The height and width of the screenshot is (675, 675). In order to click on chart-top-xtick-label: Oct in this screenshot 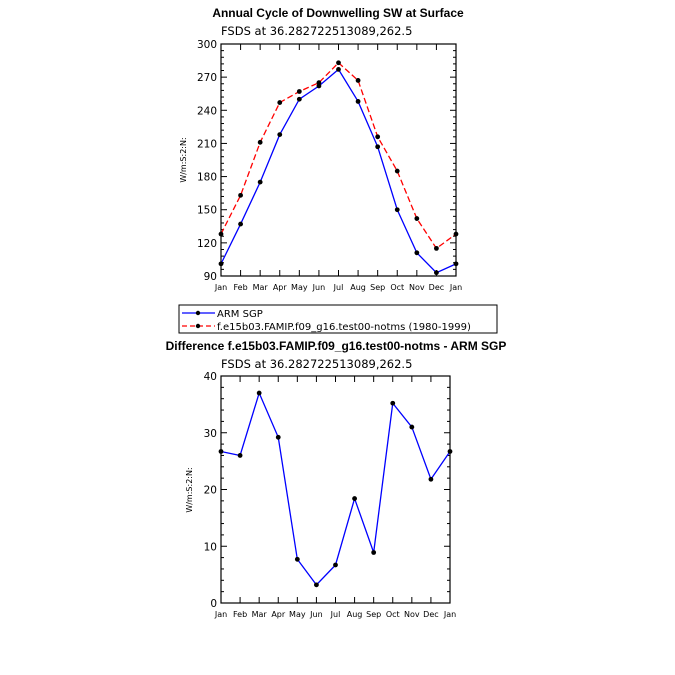, I will do `click(397, 287)`.